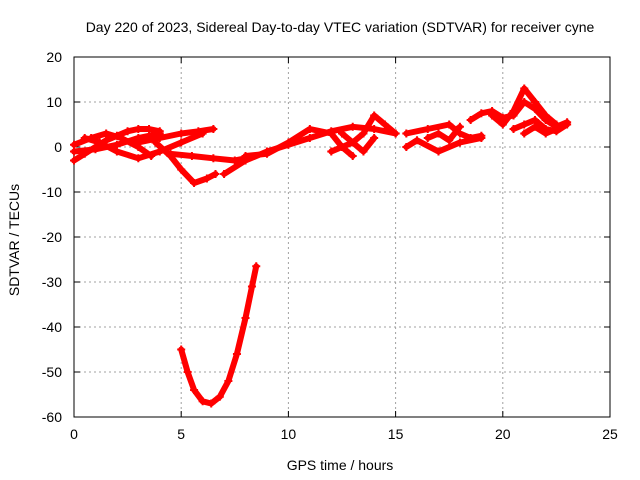 This screenshot has height=480, width=640. What do you see at coordinates (74, 434) in the screenshot?
I see `x-tick-label: 0` at bounding box center [74, 434].